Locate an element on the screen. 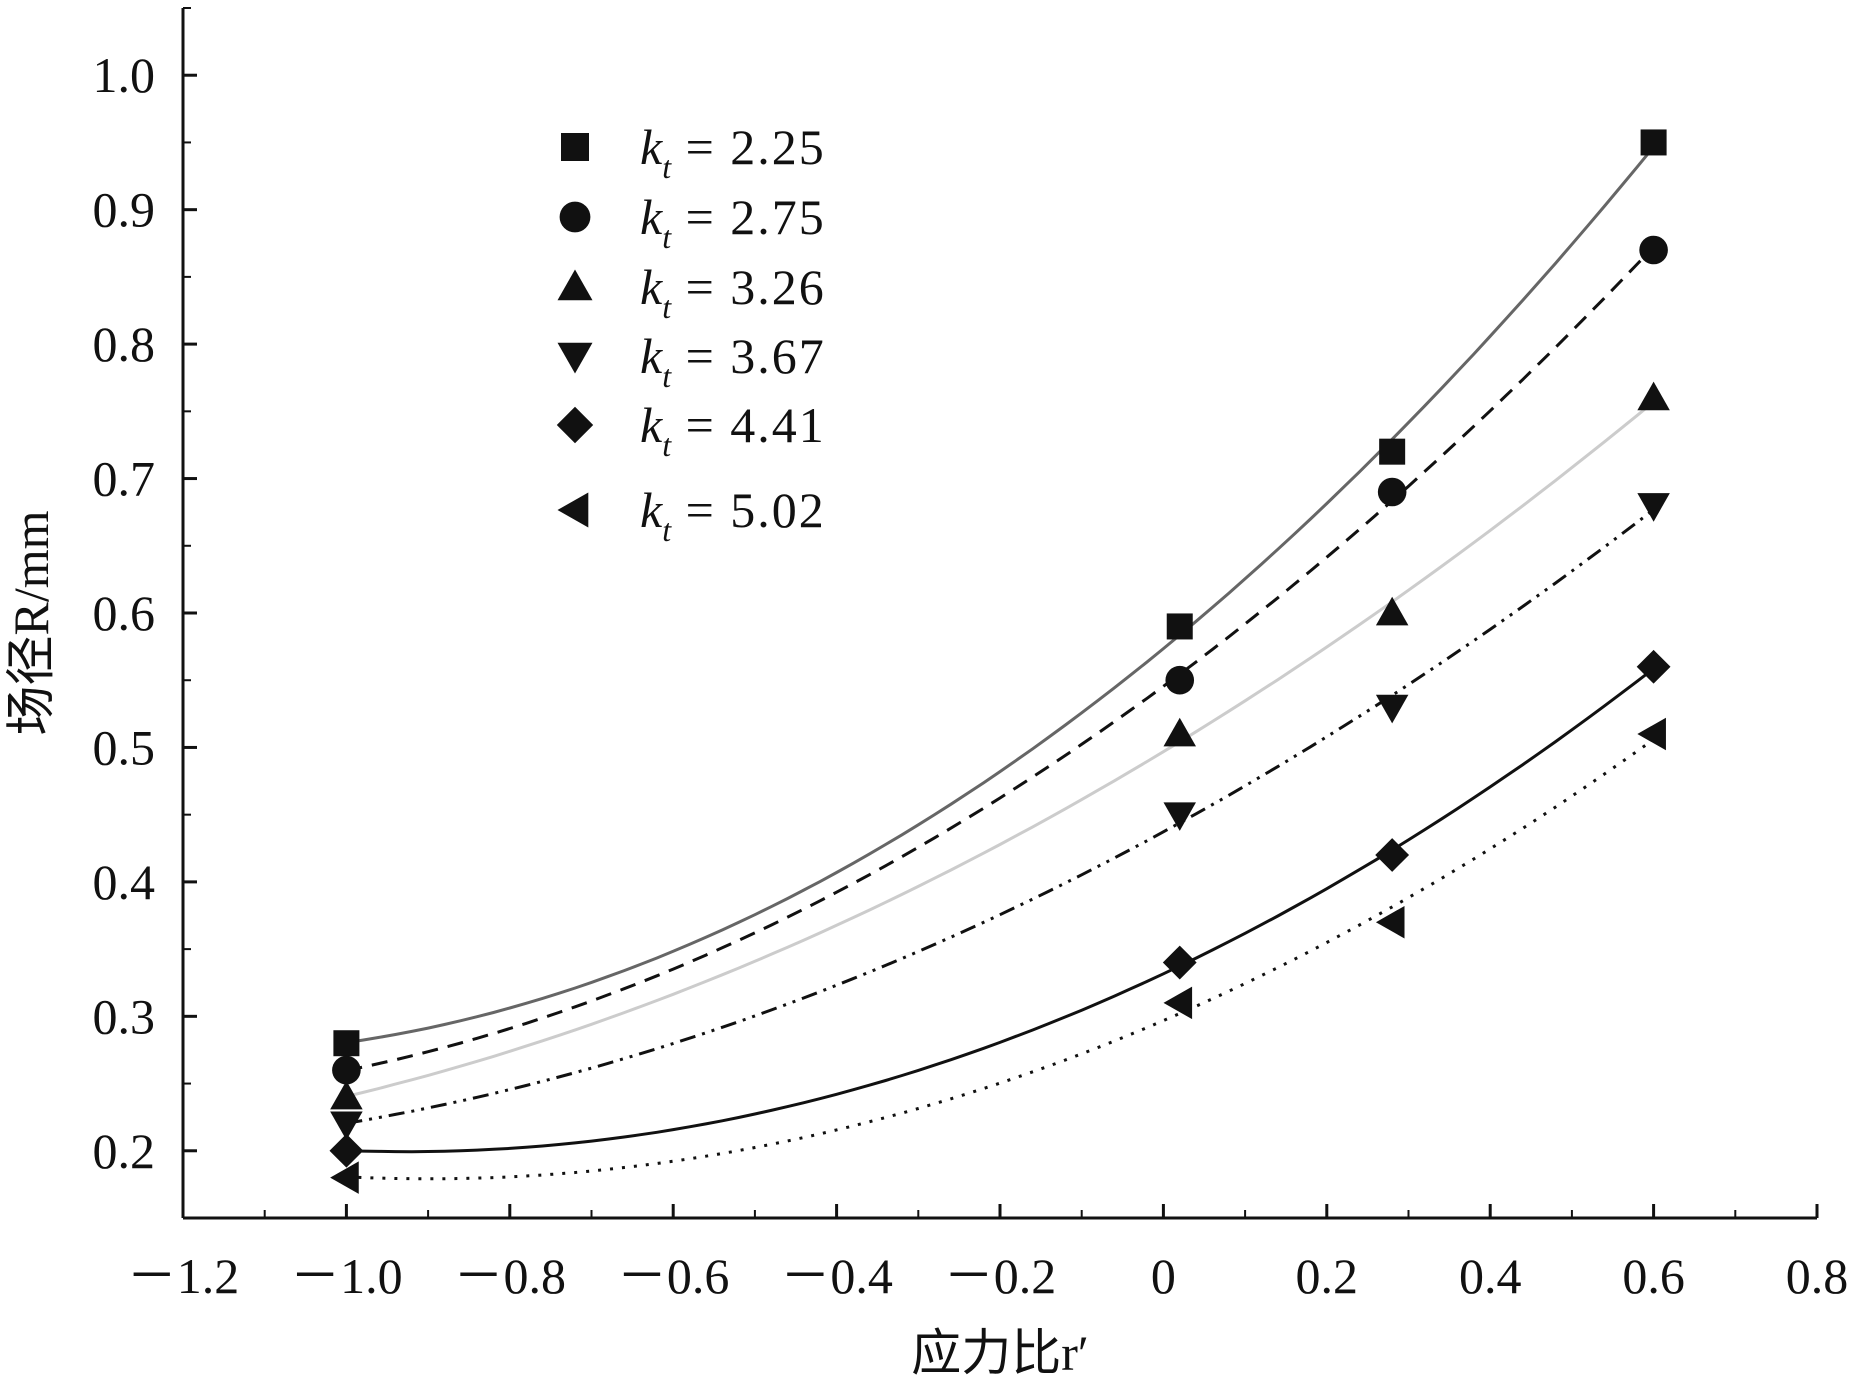 The width and height of the screenshot is (1855, 1383). legend-entry: kt = 4.41 is located at coordinates (691, 430).